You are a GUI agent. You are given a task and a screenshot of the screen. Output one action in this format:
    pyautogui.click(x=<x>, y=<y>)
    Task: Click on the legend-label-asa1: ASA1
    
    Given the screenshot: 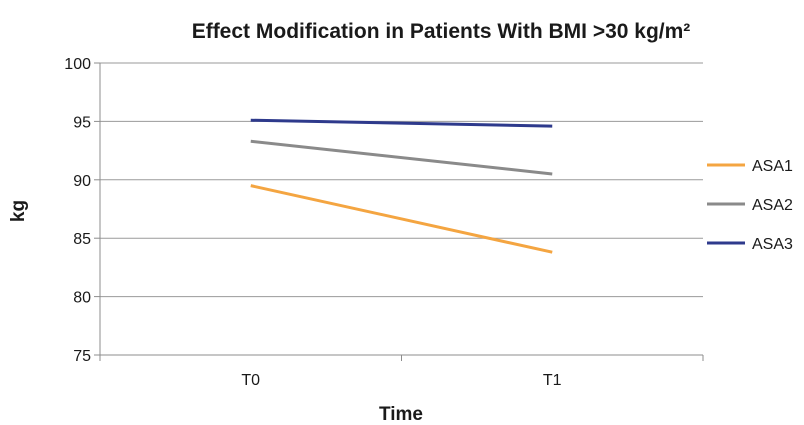 What is the action you would take?
    pyautogui.click(x=772, y=166)
    